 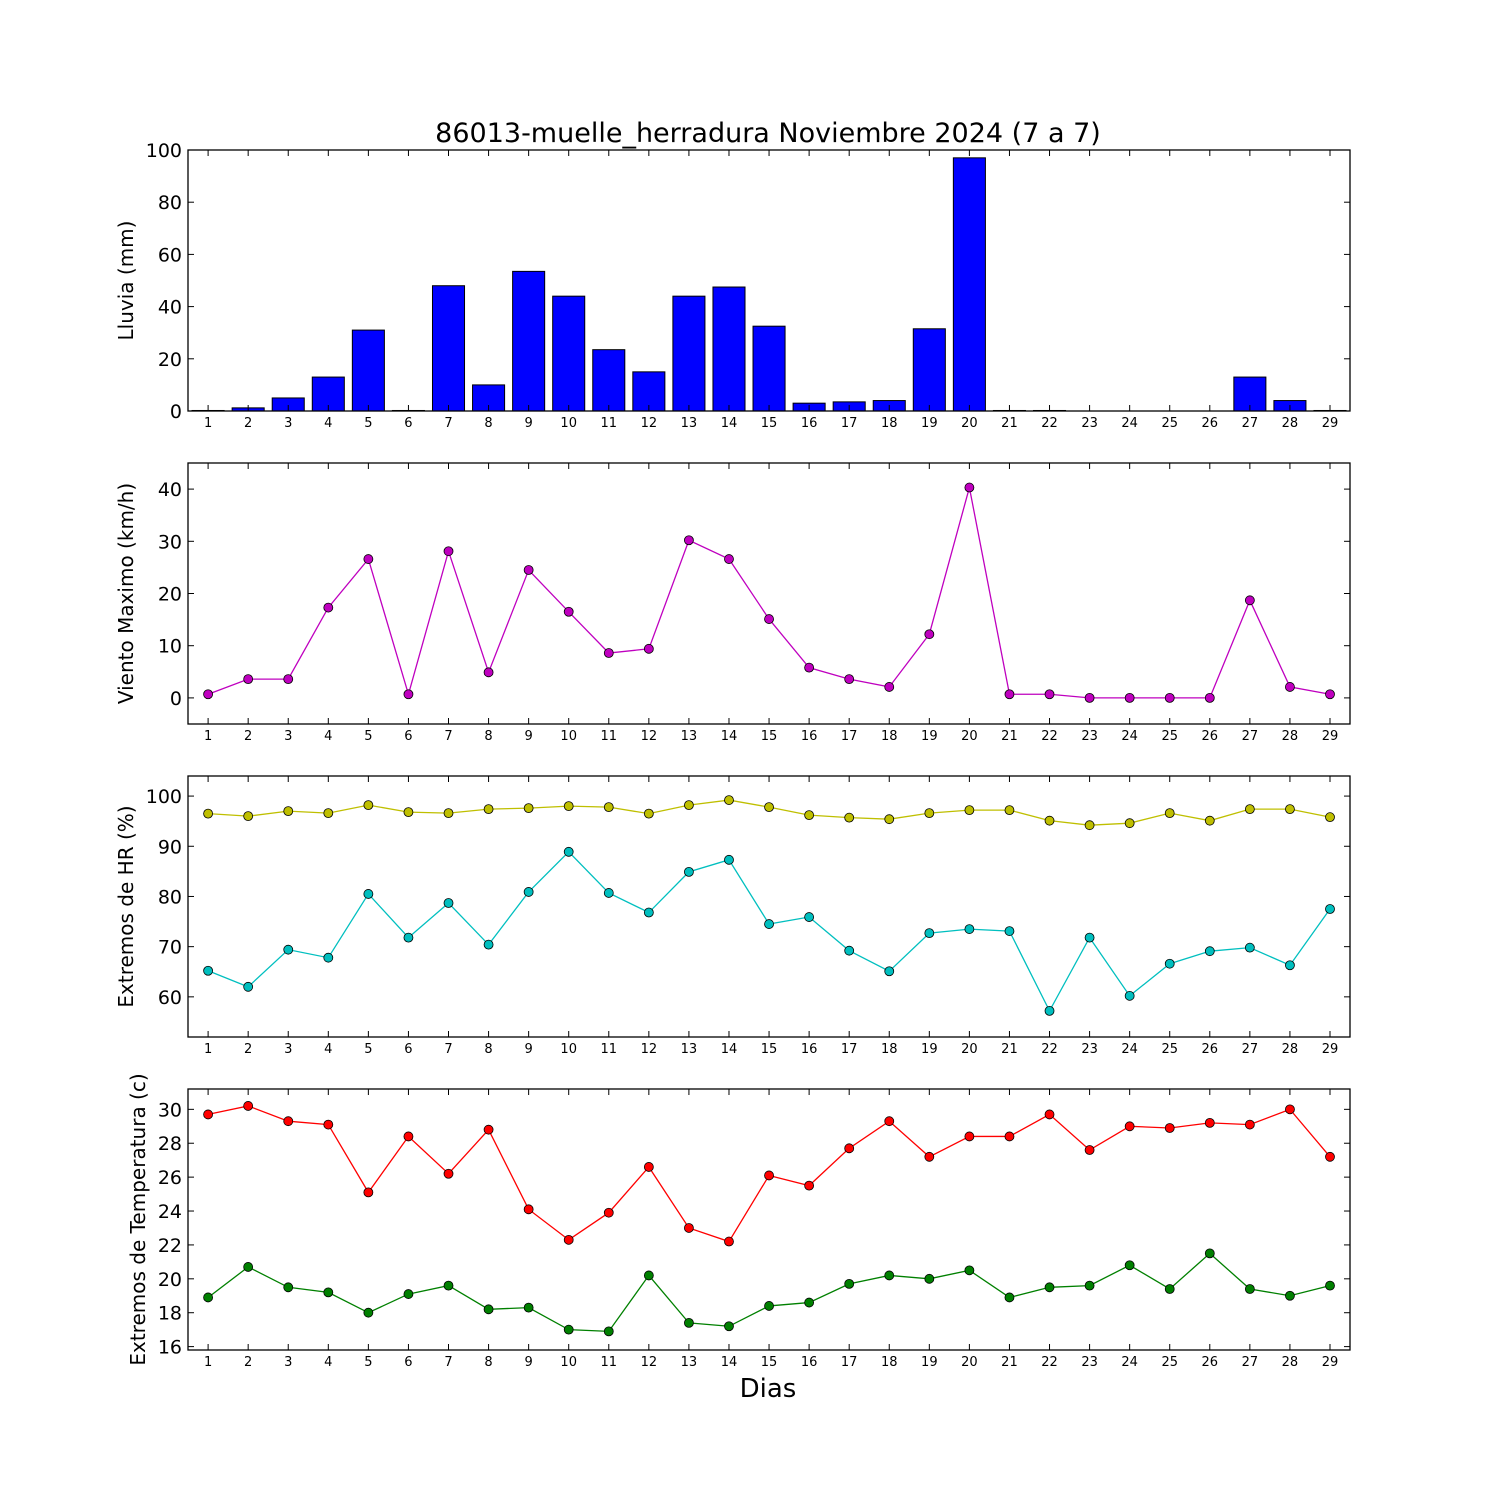 I want to click on rain-ytick-label: 60, so click(x=170, y=255).